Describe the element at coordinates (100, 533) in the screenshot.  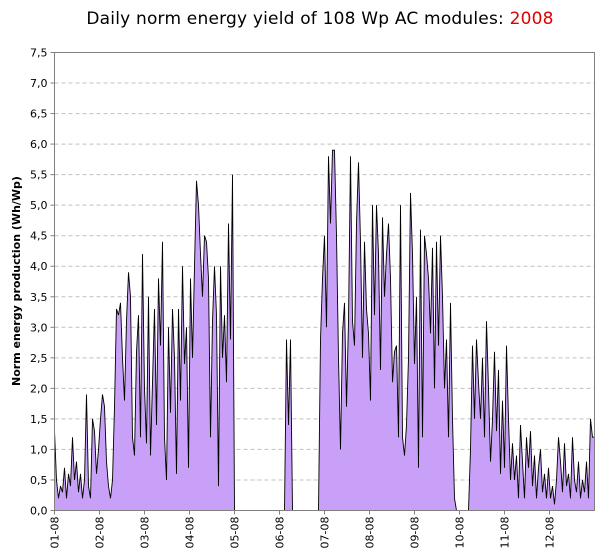
I see `x-tick-label: 02-08` at that location.